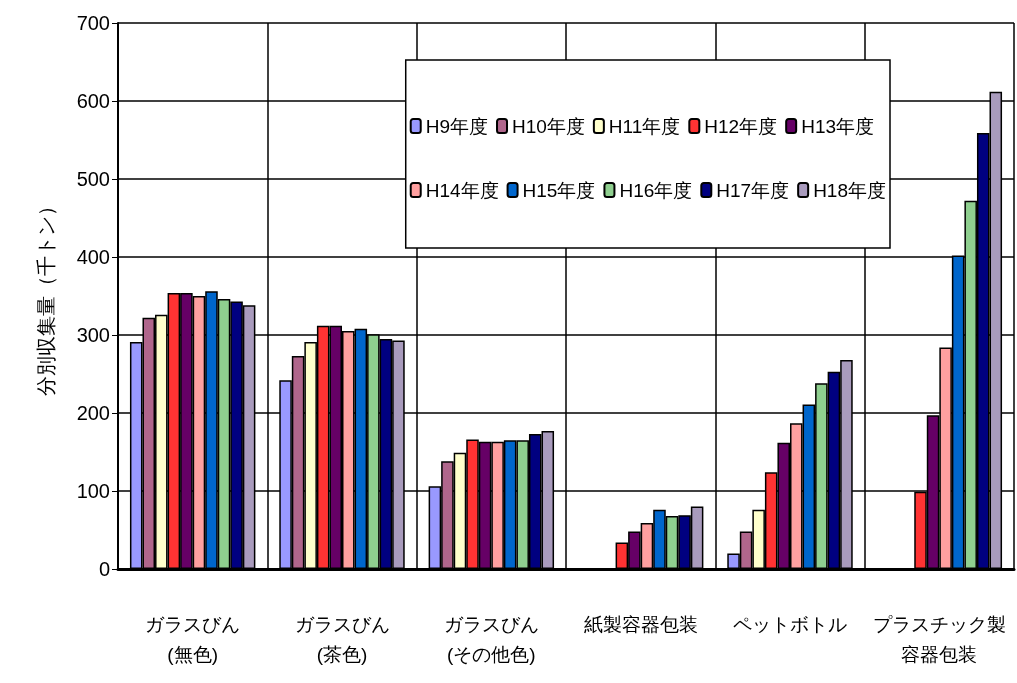 This screenshot has height=683, width=1017. What do you see at coordinates (656, 190) in the screenshot?
I see `legend-label: H16年度` at bounding box center [656, 190].